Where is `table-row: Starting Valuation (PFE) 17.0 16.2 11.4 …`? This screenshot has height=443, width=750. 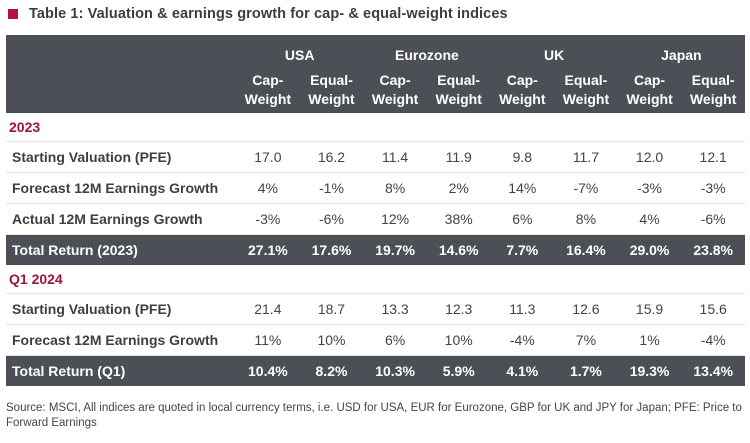
table-row: Starting Valuation (PFE) 17.0 16.2 11.4 … is located at coordinates (375, 157).